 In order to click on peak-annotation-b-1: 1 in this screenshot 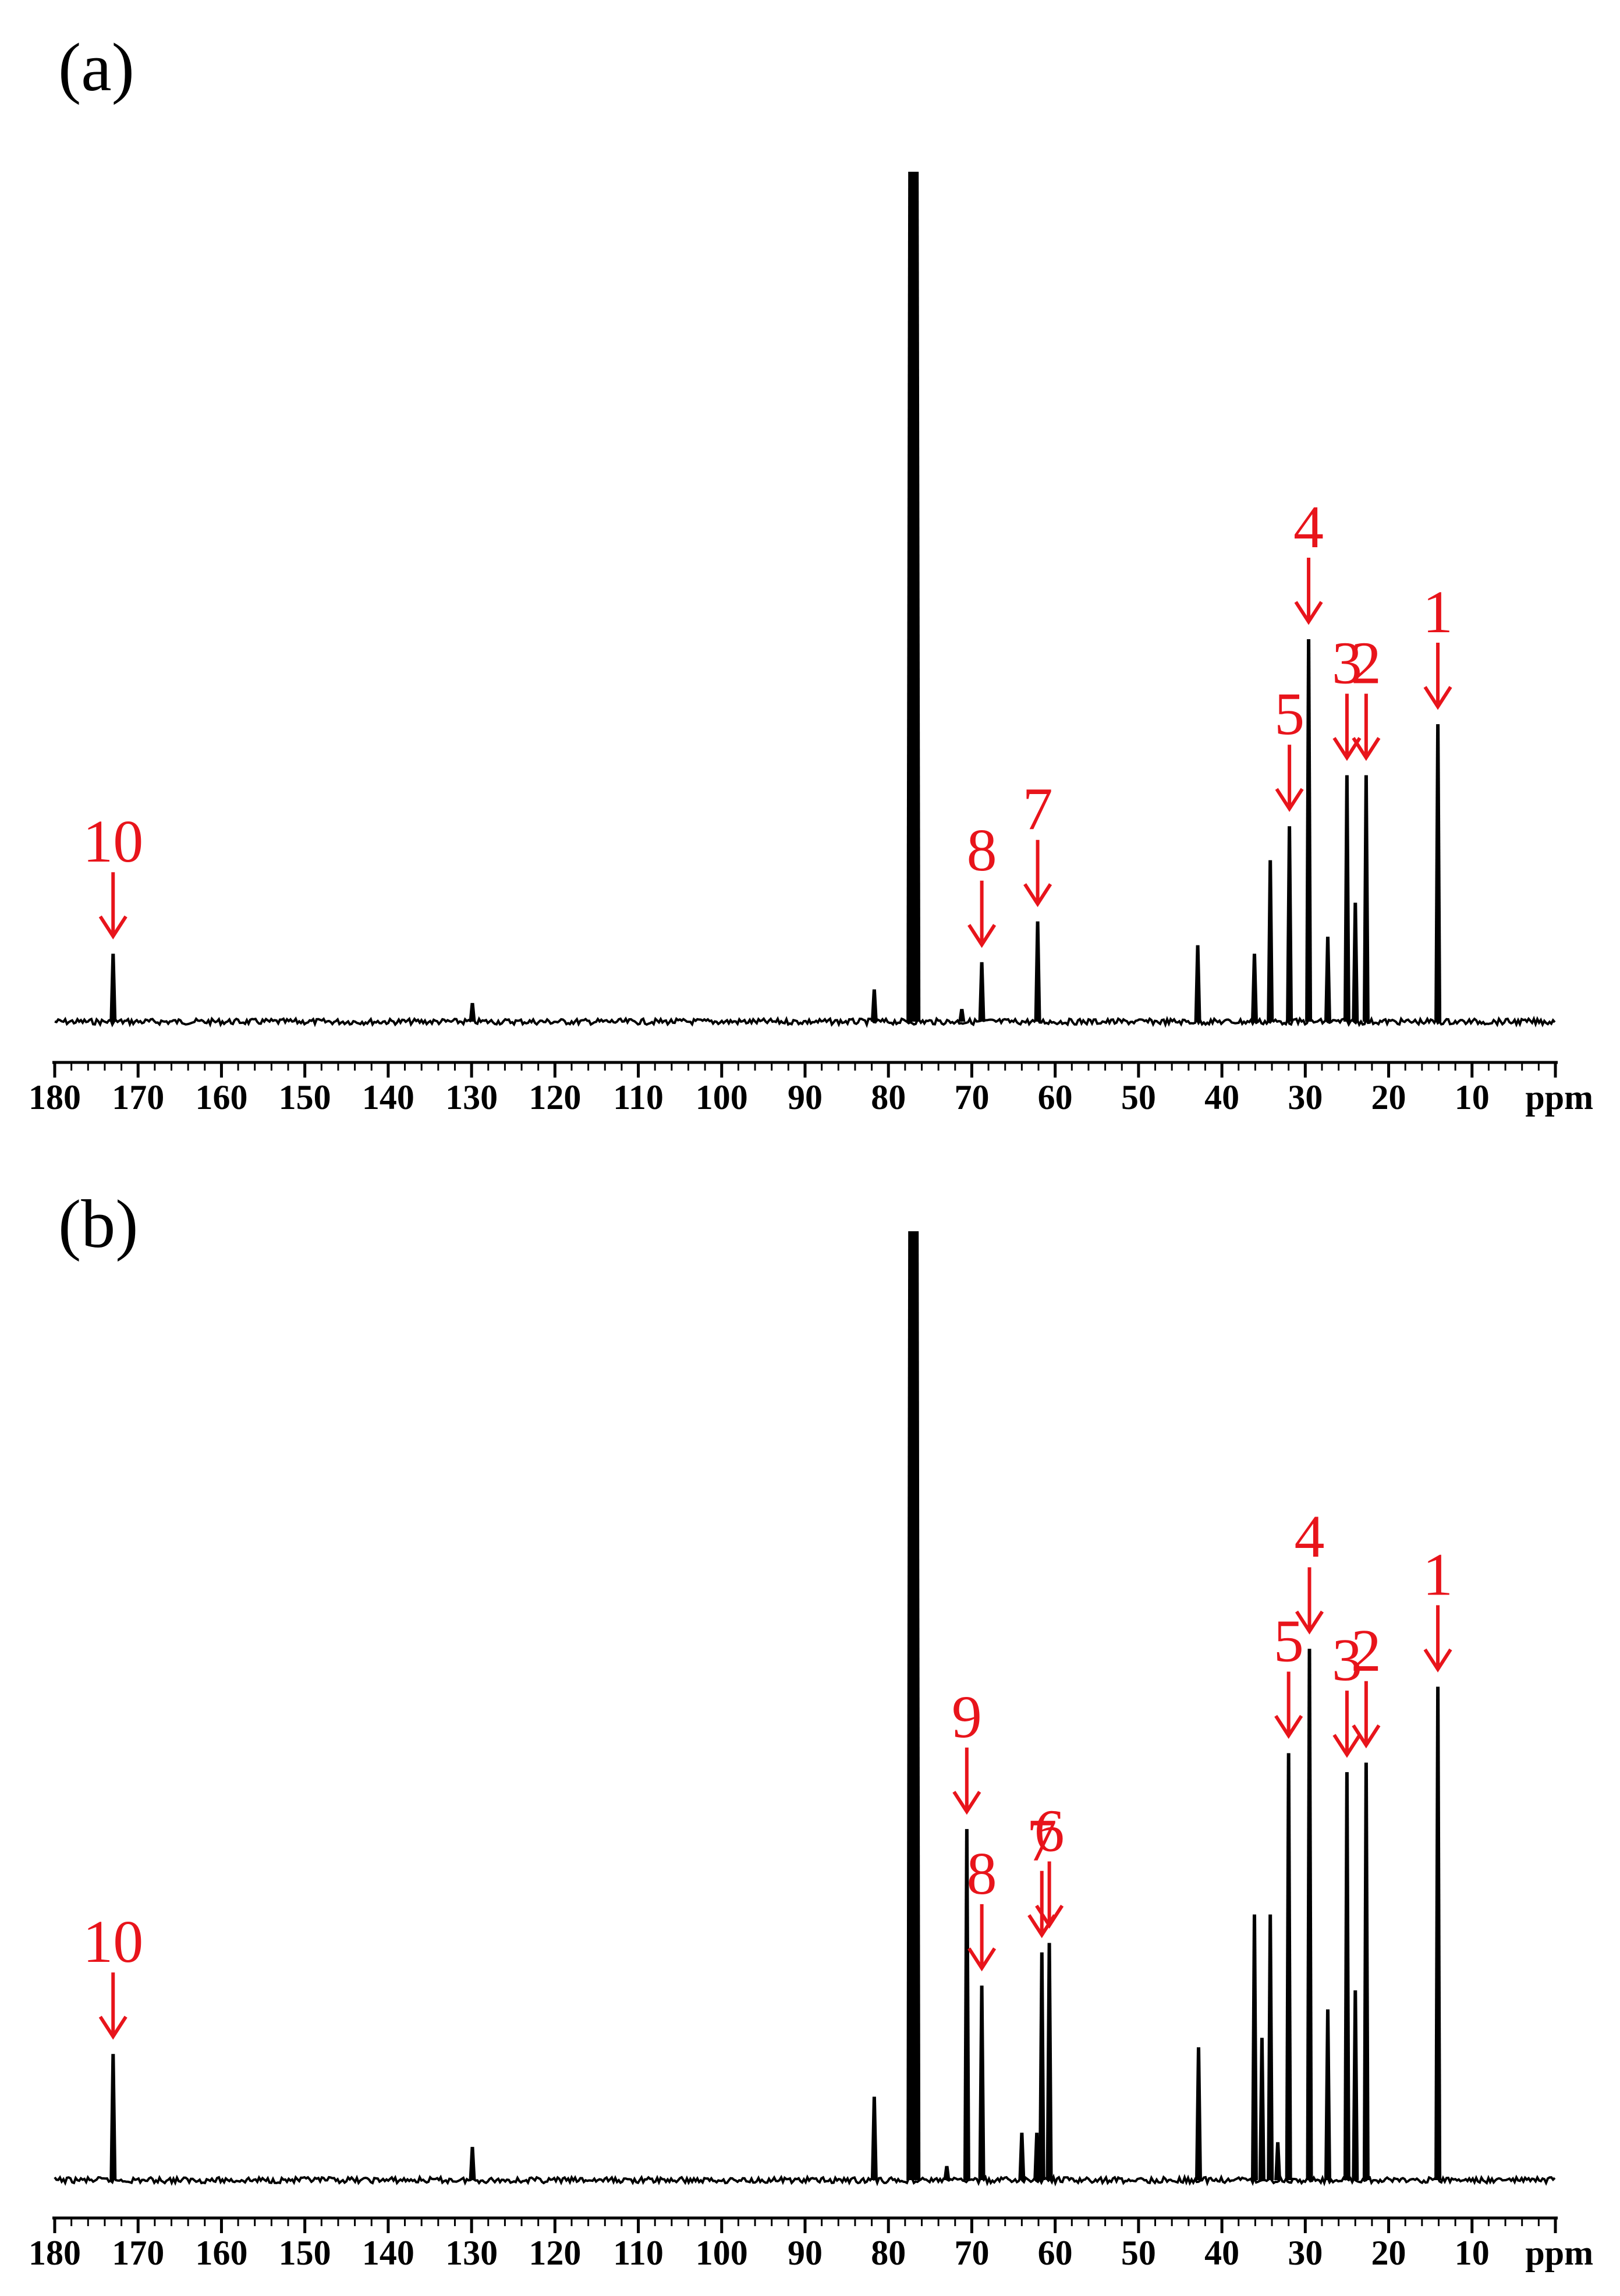, I will do `click(1438, 1607)`.